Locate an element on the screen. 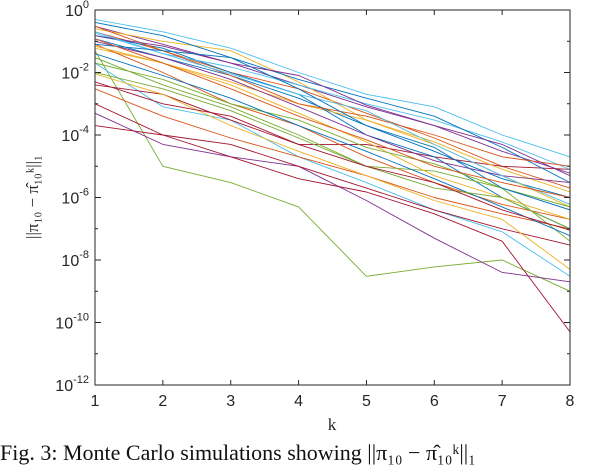 This screenshot has height=466, width=592. x-tick-label: 6 is located at coordinates (434, 401).